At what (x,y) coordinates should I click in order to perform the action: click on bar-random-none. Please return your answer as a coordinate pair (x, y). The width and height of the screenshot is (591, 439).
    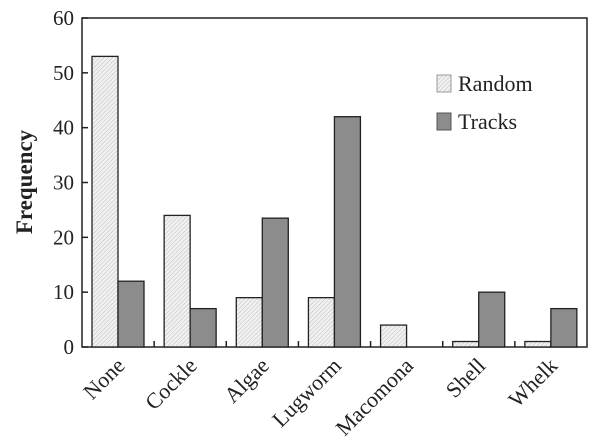
    Looking at the image, I should click on (105, 201).